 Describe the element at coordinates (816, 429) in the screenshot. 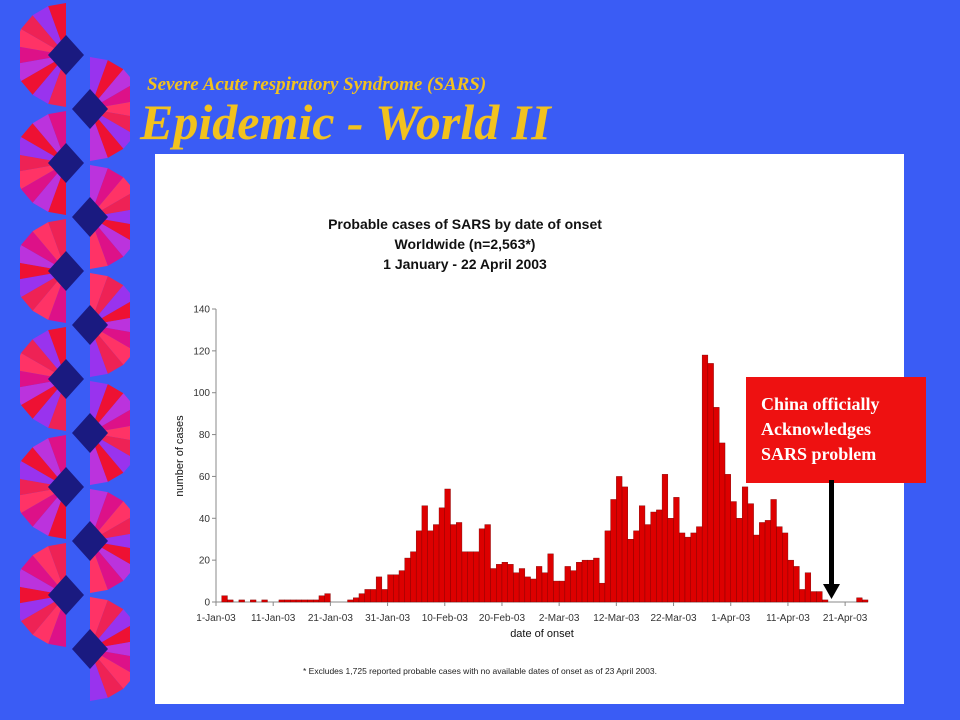

I see `callout-line-2: Acknowledges` at that location.